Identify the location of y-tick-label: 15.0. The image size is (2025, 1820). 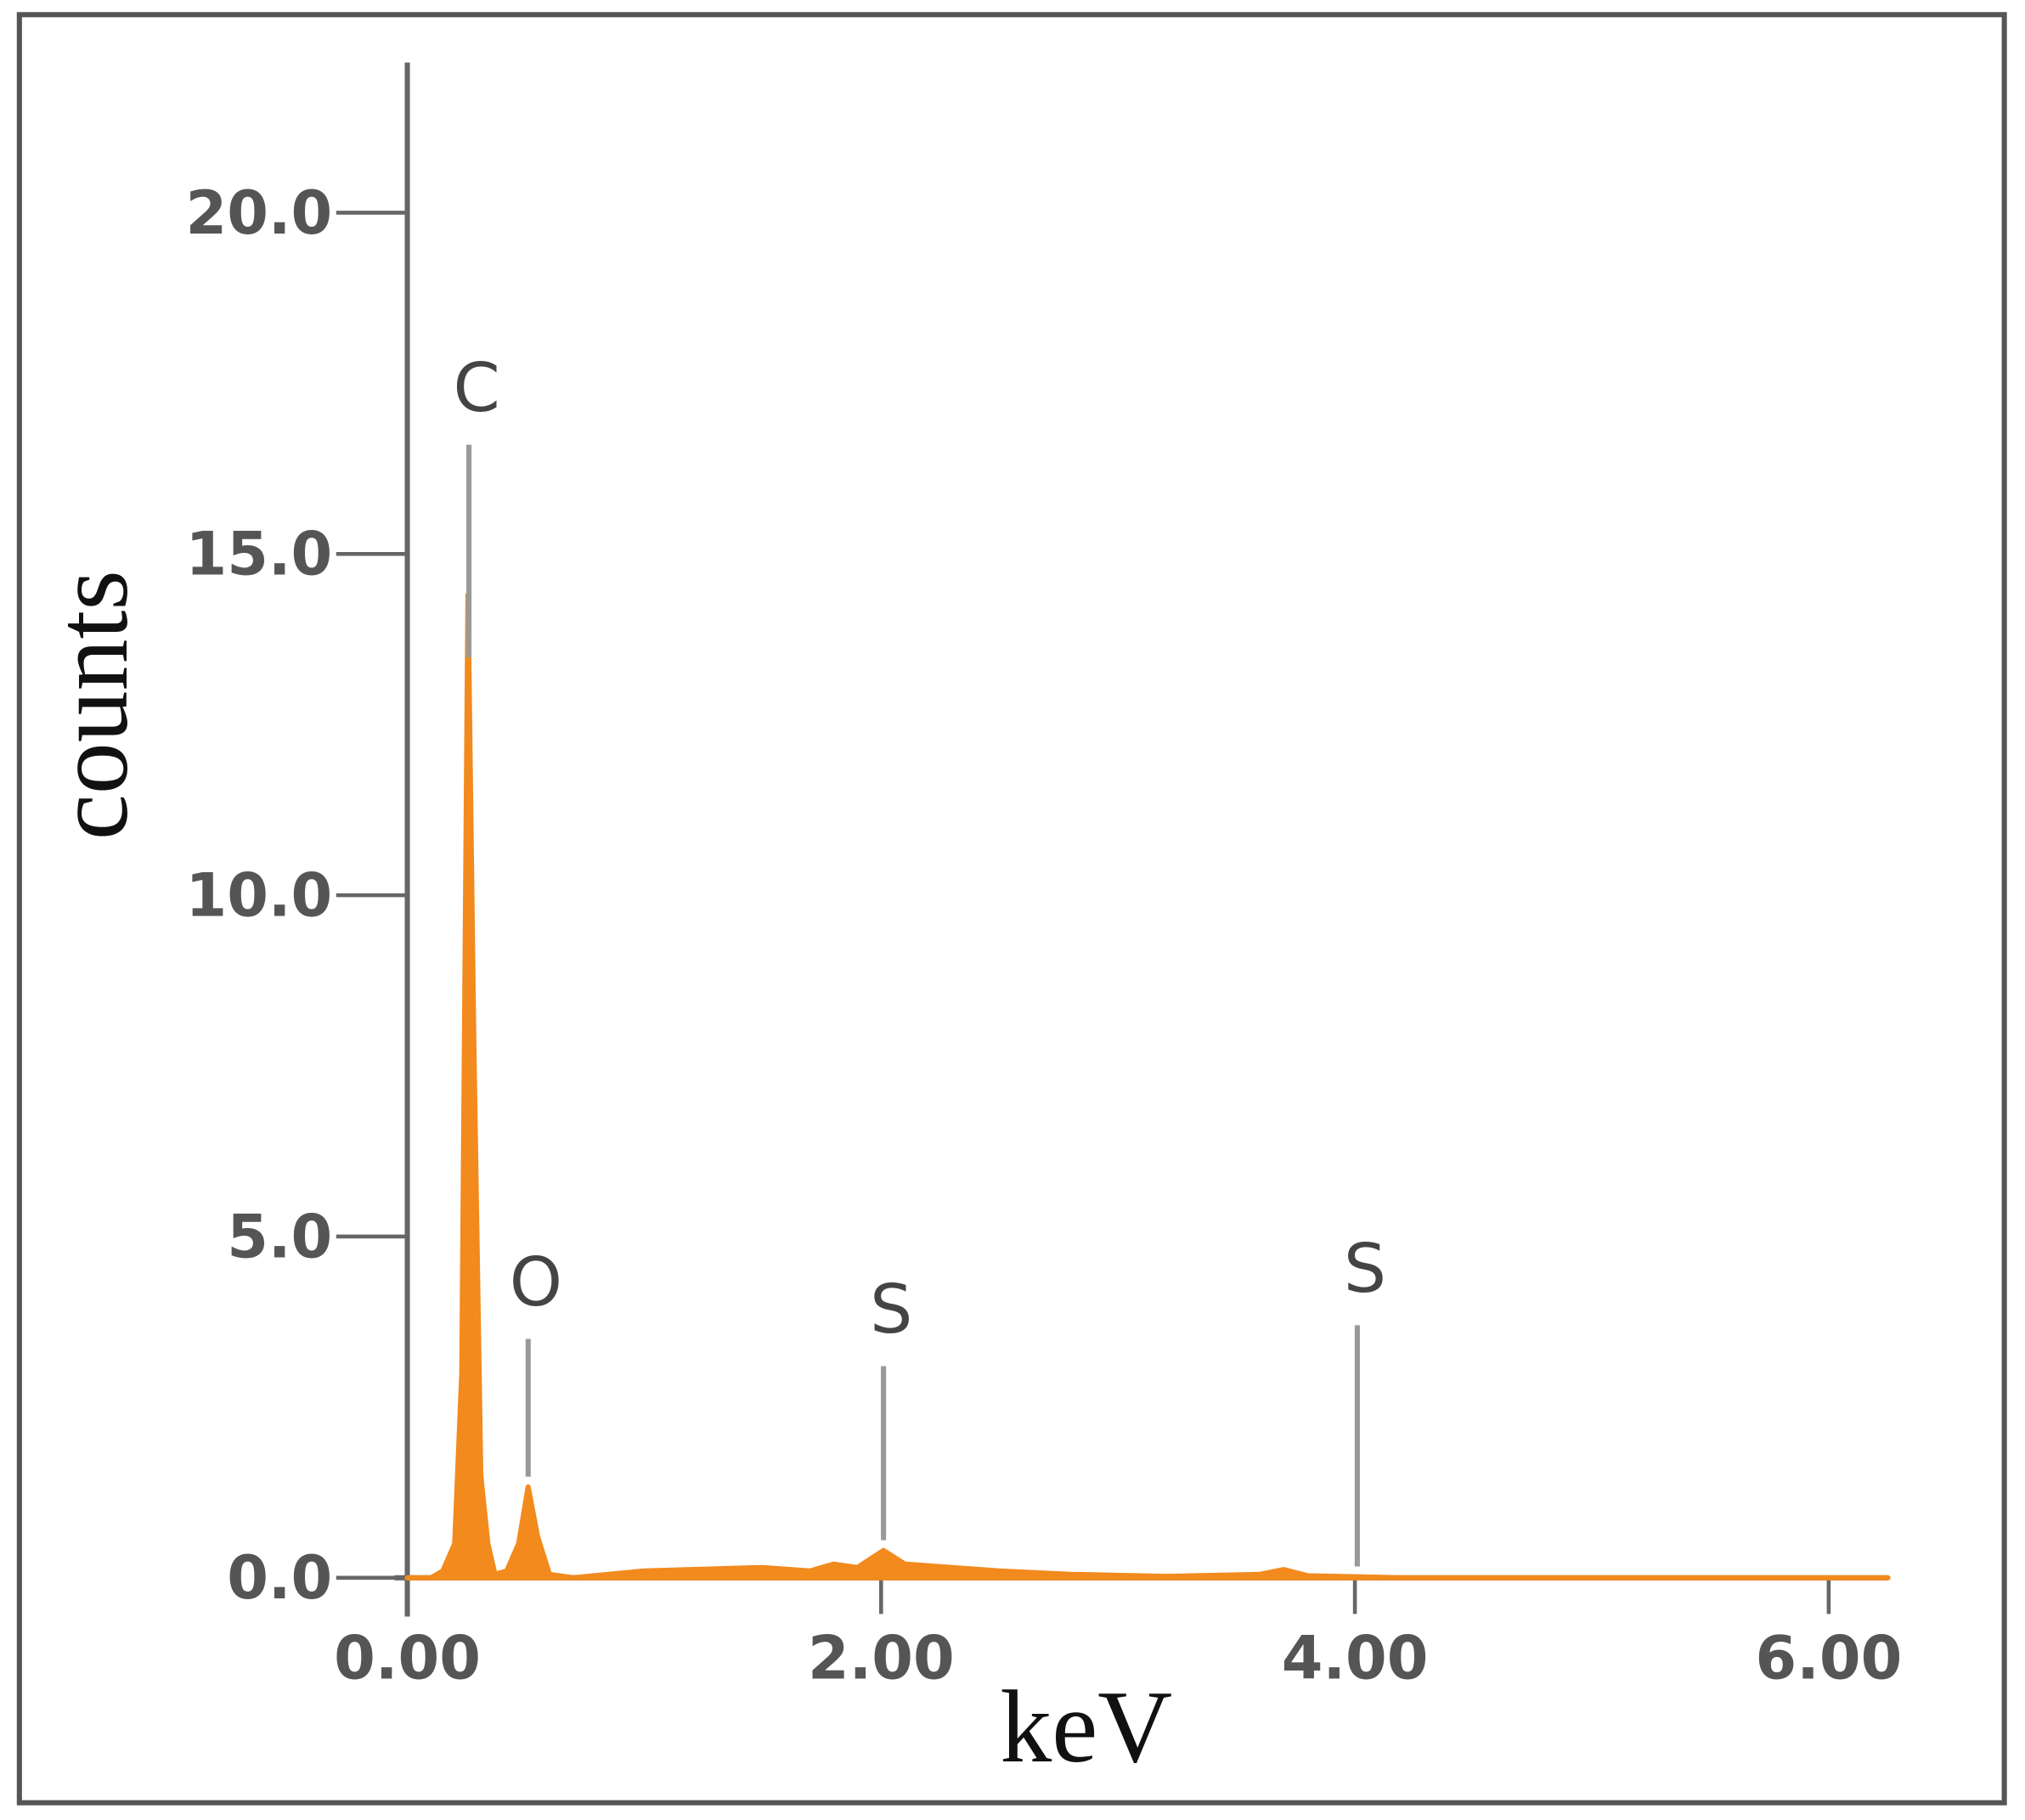
(258, 554).